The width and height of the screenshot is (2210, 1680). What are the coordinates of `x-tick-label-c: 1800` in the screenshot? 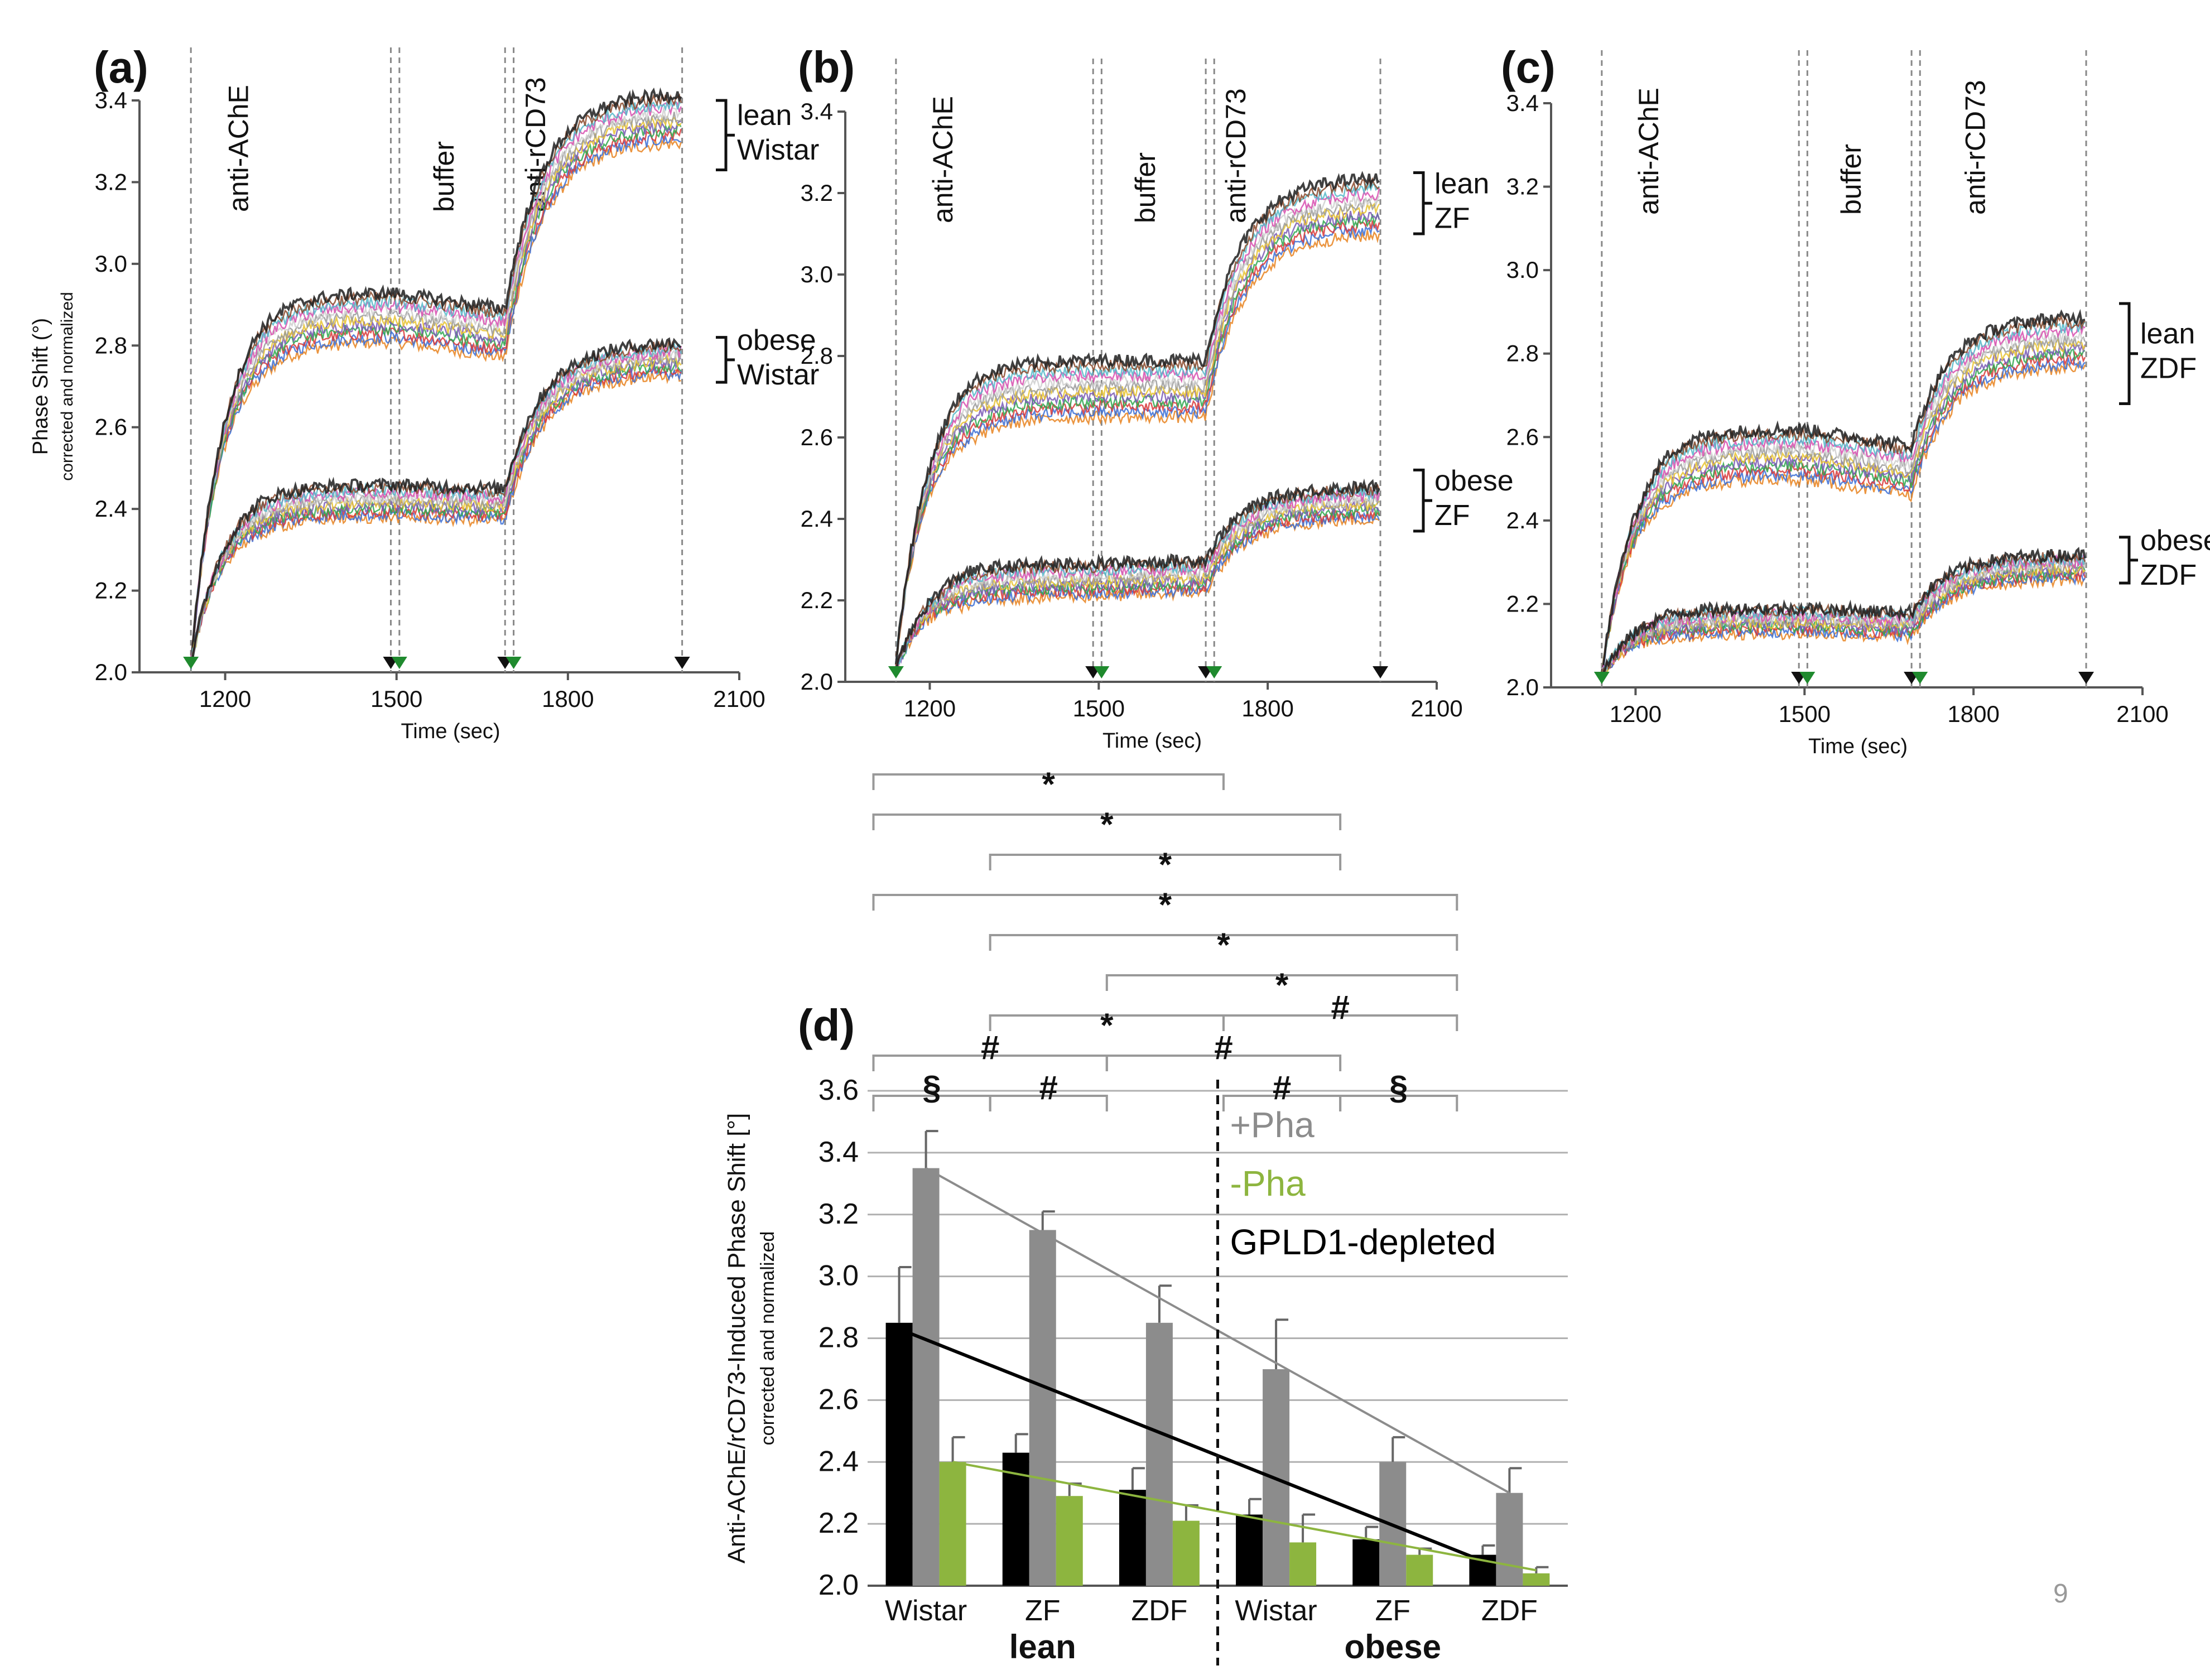 It's located at (1973, 714).